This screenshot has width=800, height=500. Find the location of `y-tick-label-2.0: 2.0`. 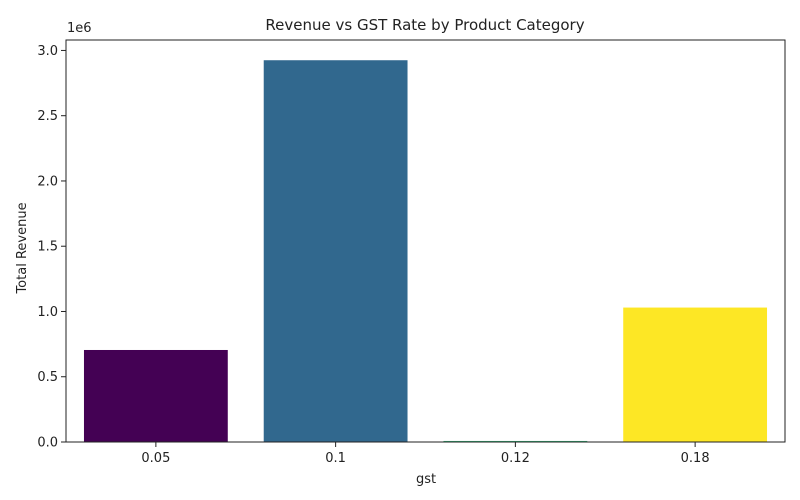

y-tick-label-2.0: 2.0 is located at coordinates (47, 181).